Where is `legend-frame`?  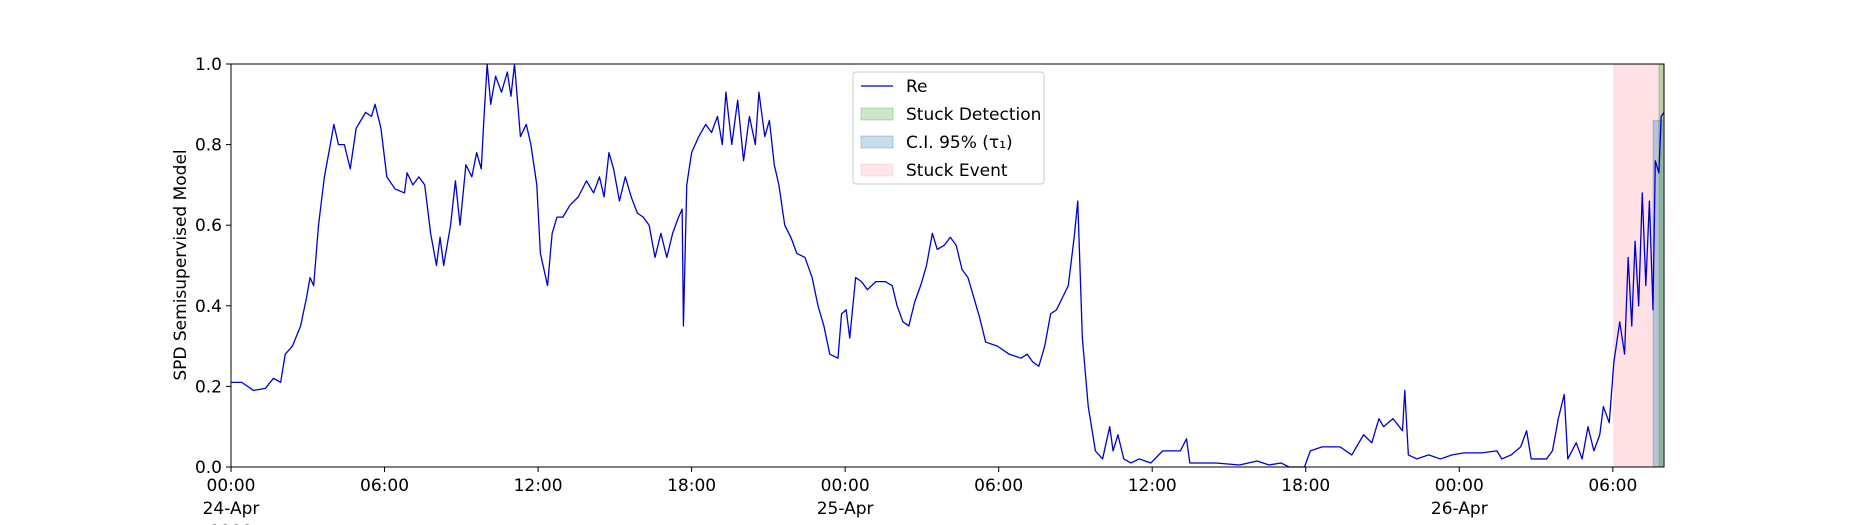
legend-frame is located at coordinates (948, 128).